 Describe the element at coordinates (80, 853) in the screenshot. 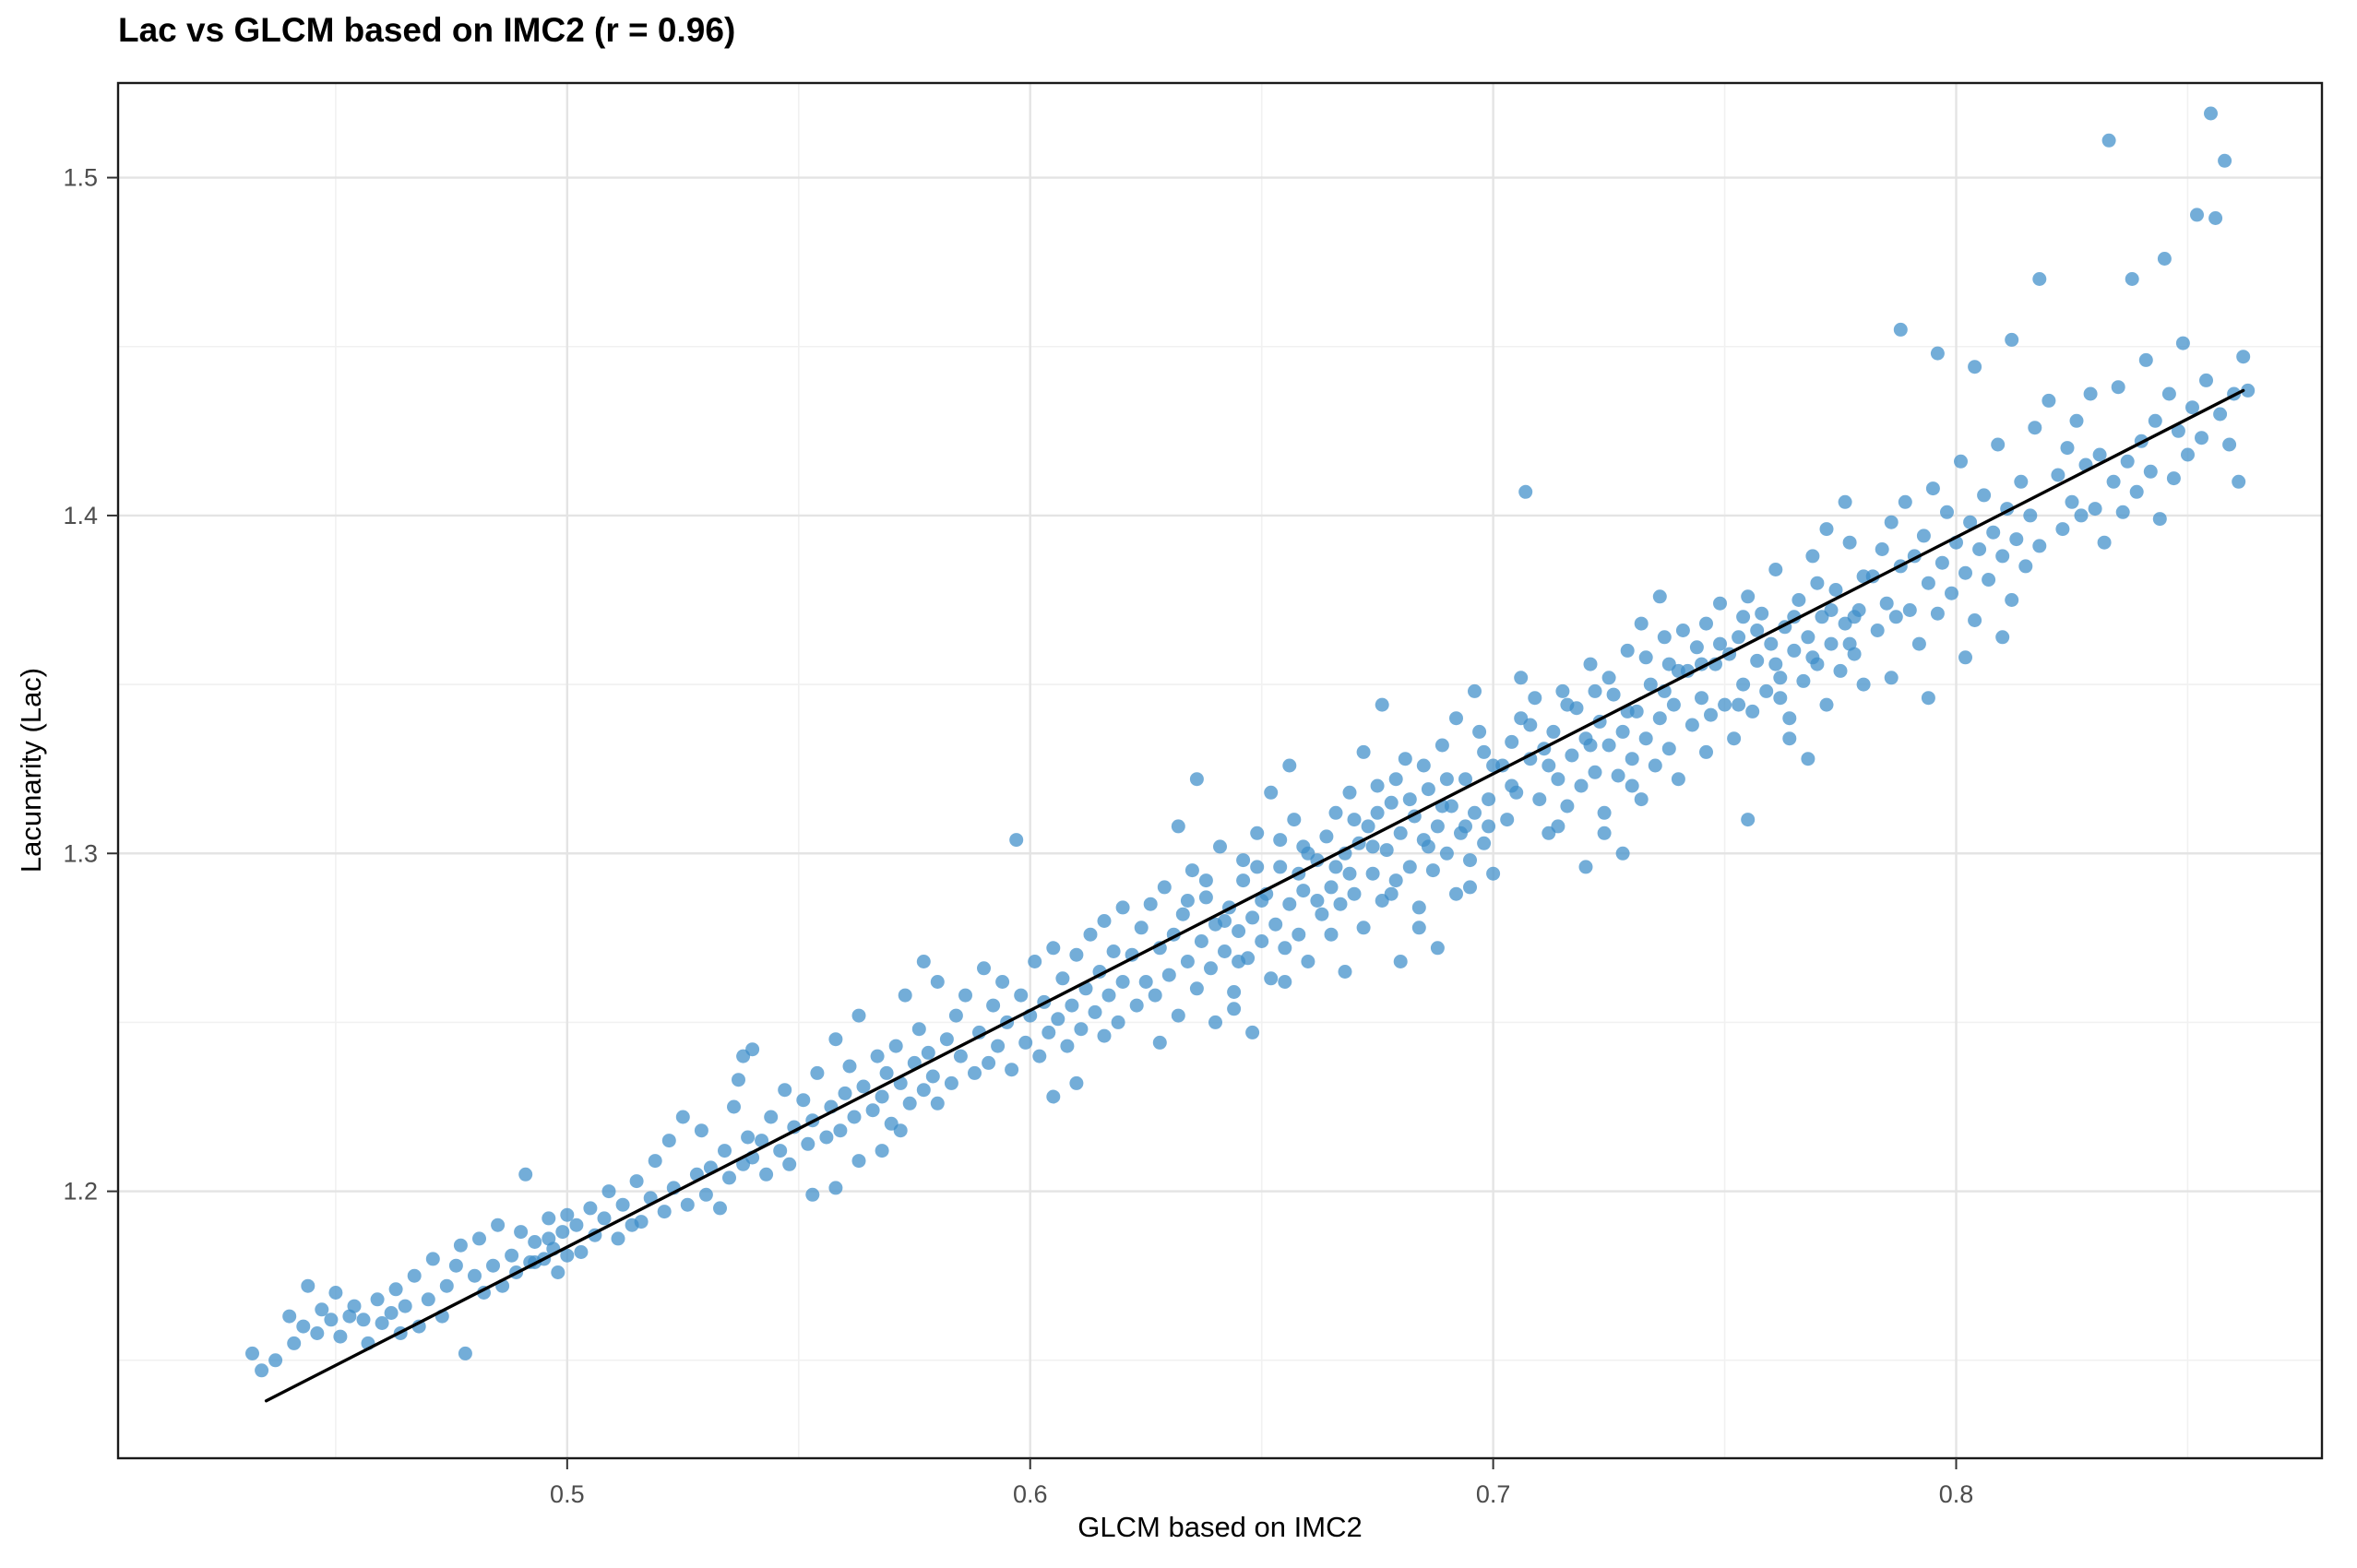

I see `y-tick-label: 1.3` at that location.